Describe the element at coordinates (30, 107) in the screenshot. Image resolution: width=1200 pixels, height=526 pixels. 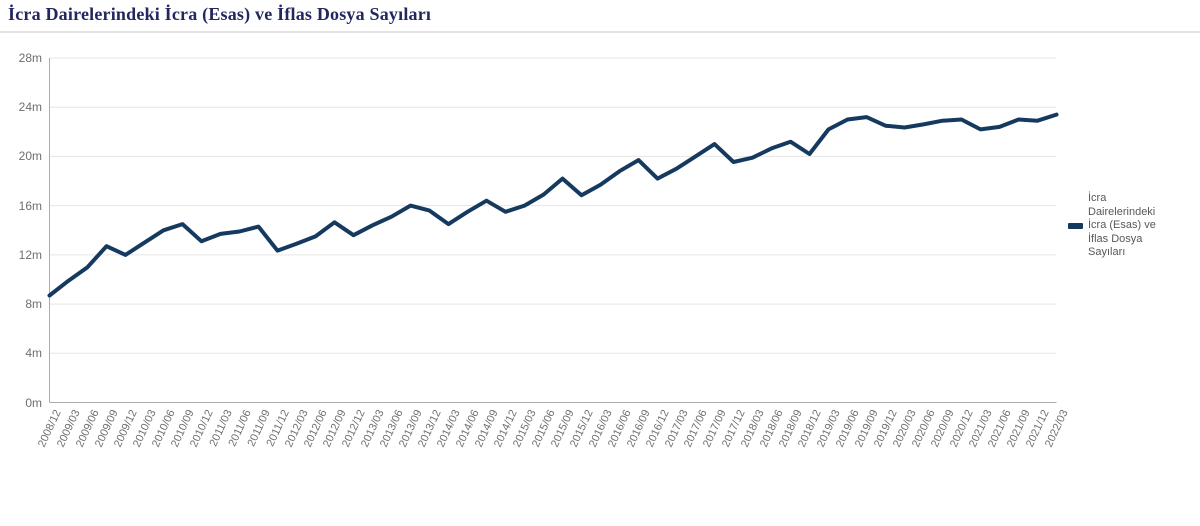
I see `y-axis-label: 24m` at that location.